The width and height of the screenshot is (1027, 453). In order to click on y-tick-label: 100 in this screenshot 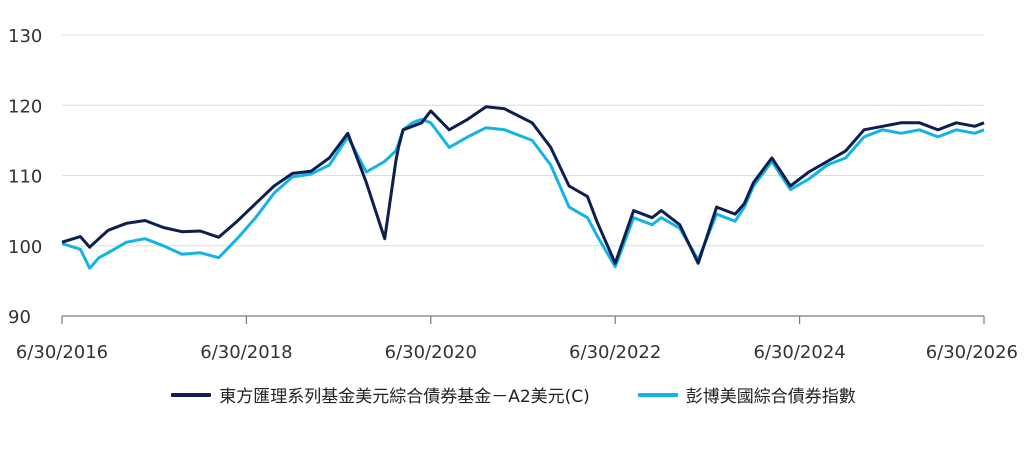, I will do `click(25, 247)`.